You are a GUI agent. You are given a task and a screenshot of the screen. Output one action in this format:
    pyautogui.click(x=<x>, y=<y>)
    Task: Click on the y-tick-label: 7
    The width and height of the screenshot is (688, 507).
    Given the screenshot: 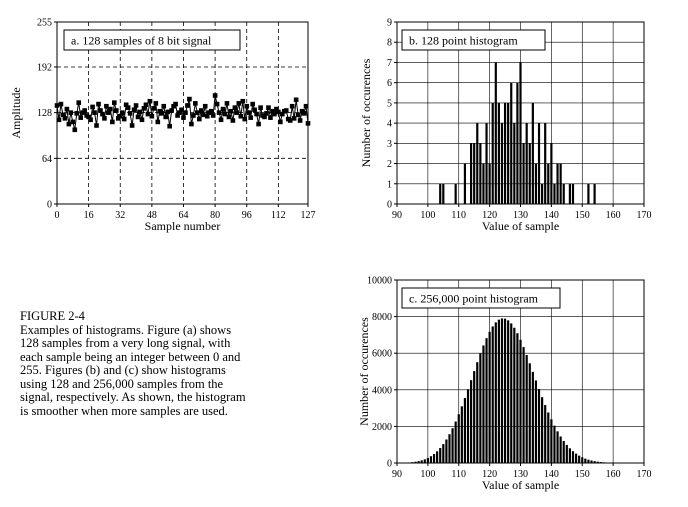 What is the action you would take?
    pyautogui.click(x=389, y=63)
    